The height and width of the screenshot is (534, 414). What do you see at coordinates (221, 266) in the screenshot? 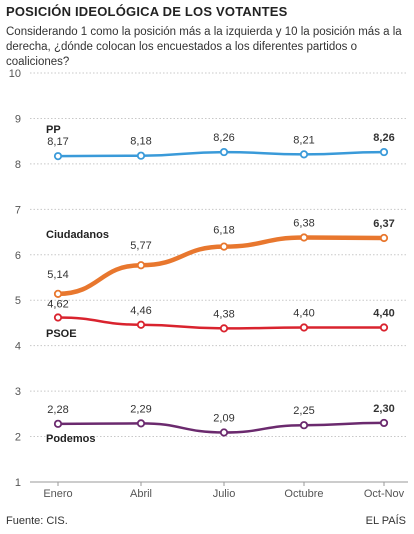
I see `series-line-ciudadanos` at bounding box center [221, 266].